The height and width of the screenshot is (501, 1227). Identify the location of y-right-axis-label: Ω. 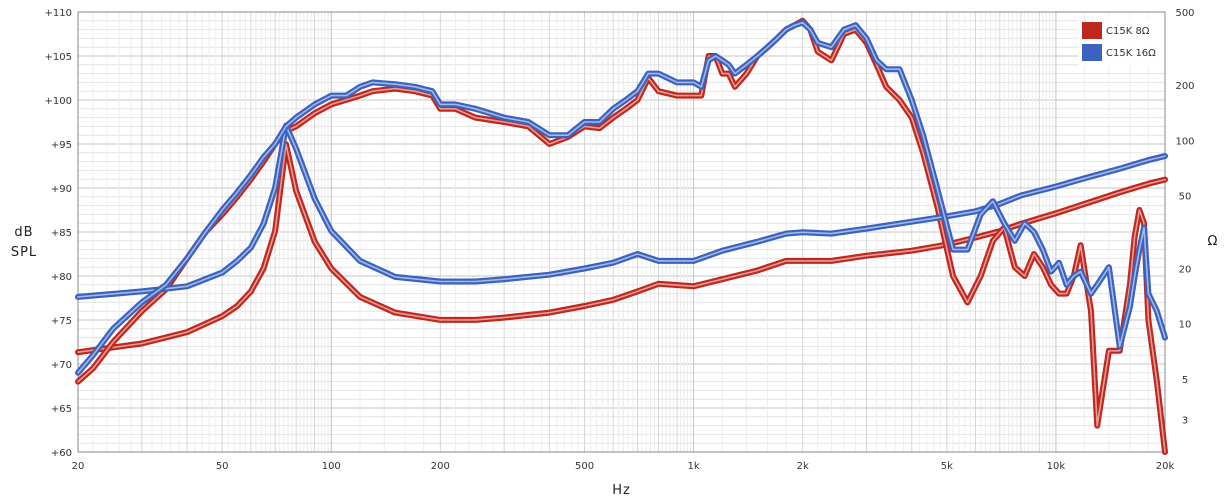
(1213, 241).